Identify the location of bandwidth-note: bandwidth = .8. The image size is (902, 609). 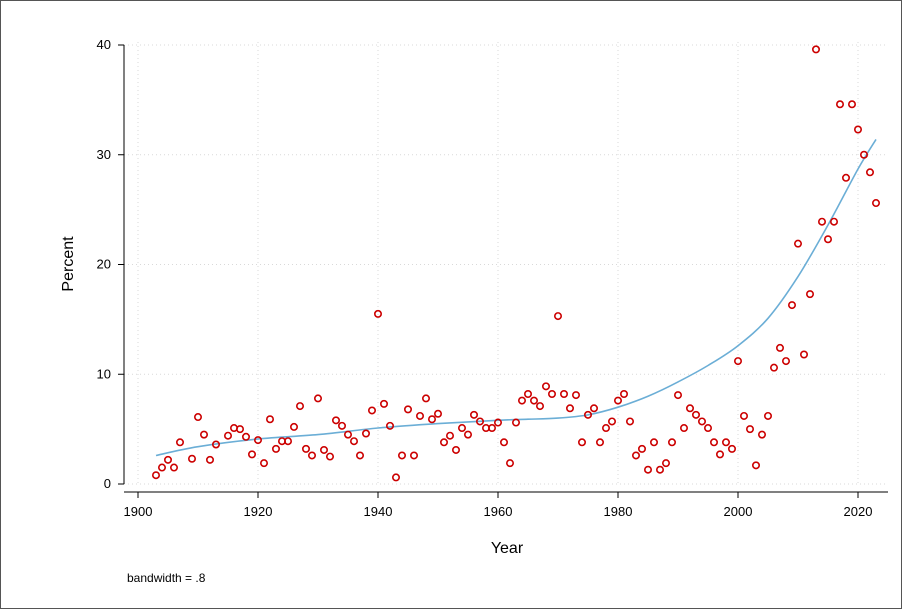
(166, 578).